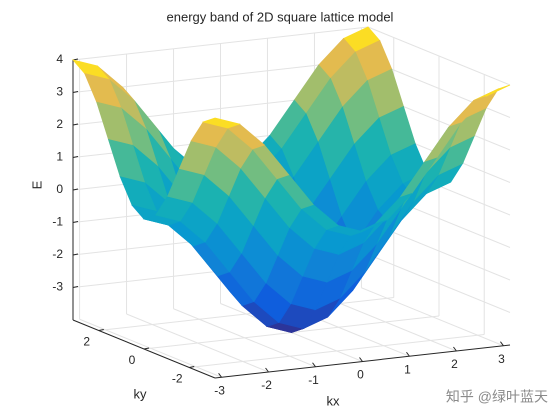  I want to click on y-tick-label: 0, so click(132, 360).